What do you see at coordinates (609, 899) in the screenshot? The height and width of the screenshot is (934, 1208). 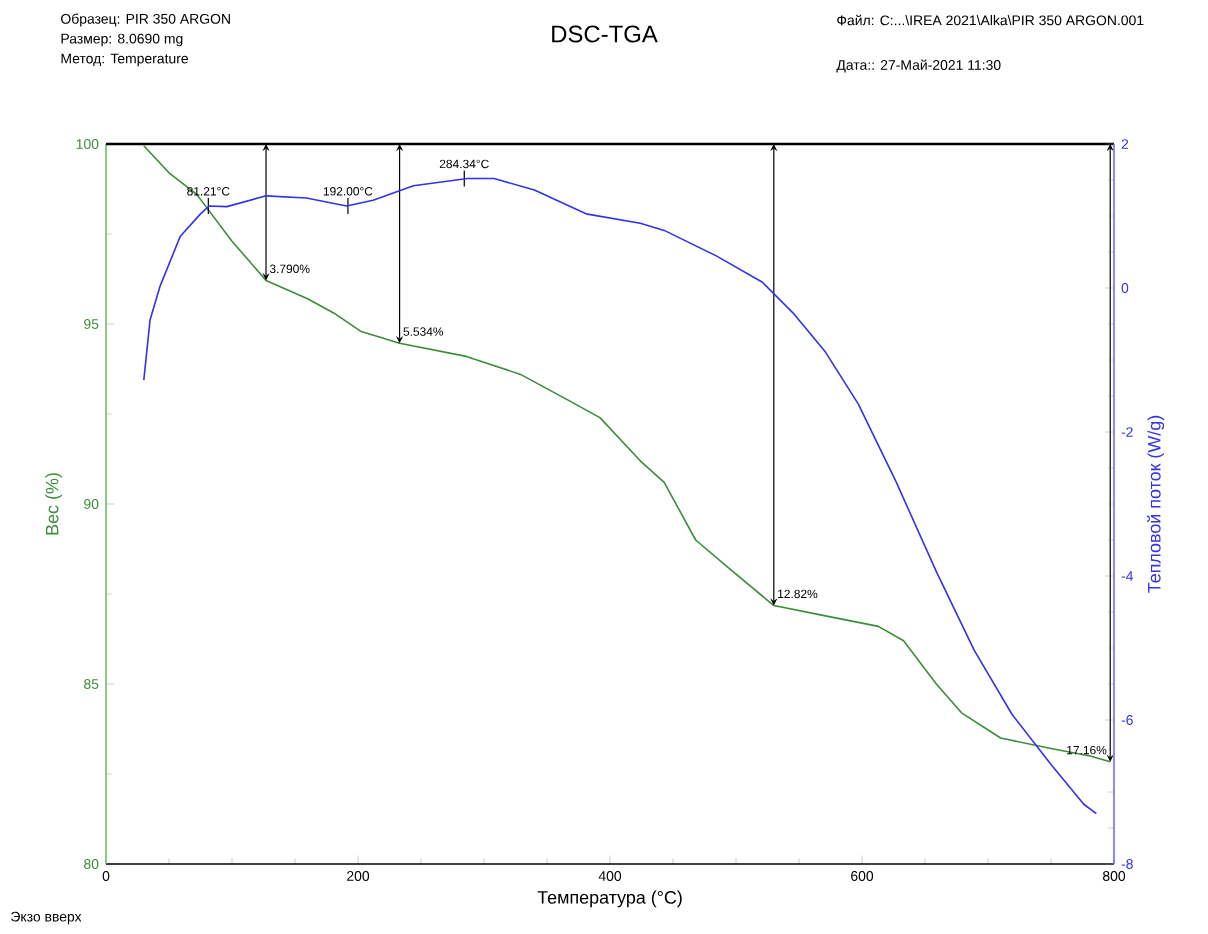 I see `x-axis-title: Температура (°C)` at bounding box center [609, 899].